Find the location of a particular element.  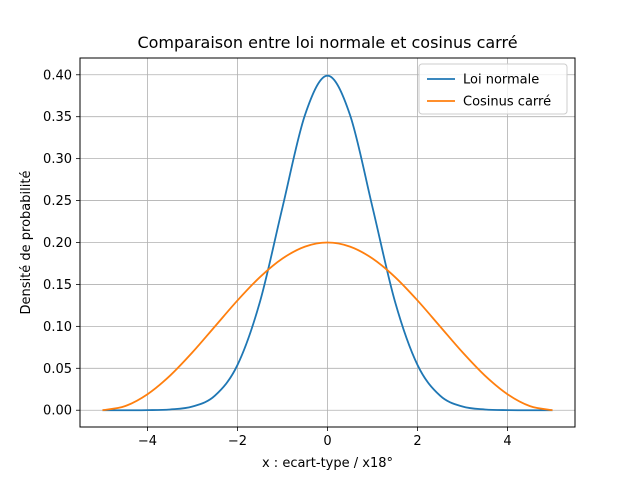

x-tick-label: 2 is located at coordinates (417, 441).